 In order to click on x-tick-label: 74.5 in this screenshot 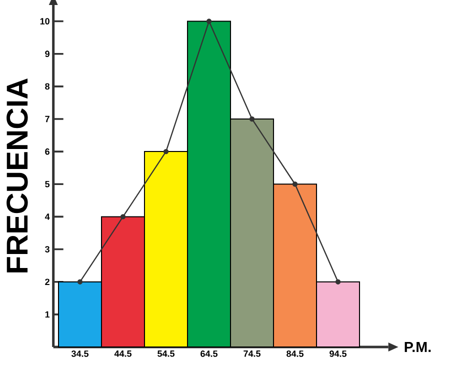, I will do `click(252, 353)`.